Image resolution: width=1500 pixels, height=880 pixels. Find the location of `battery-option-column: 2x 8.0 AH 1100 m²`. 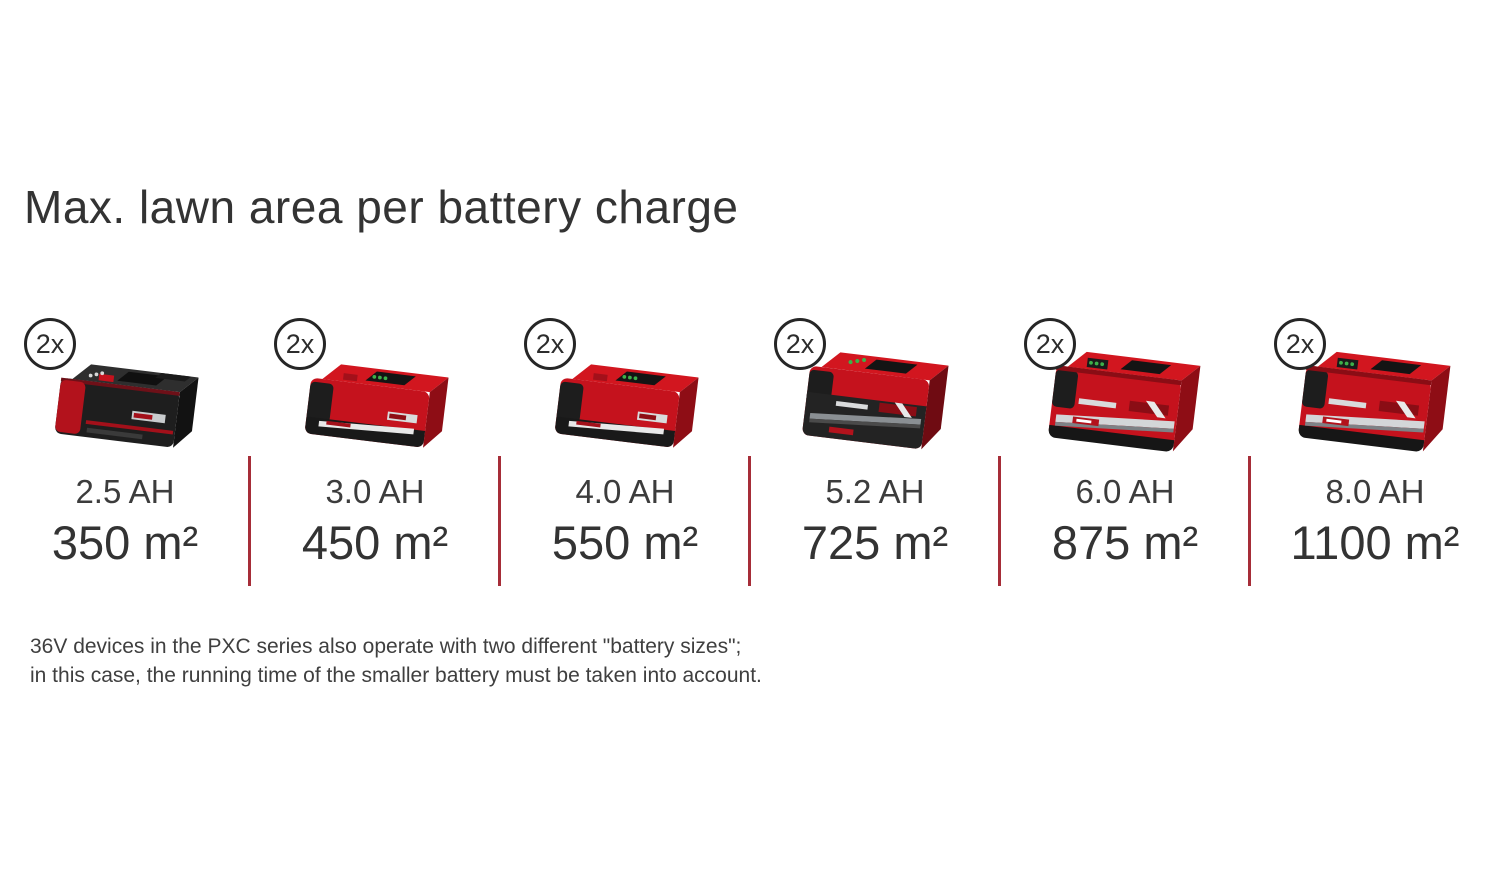

battery-option-column: 2x 8.0 AH 1100 m² is located at coordinates (1375, 453).